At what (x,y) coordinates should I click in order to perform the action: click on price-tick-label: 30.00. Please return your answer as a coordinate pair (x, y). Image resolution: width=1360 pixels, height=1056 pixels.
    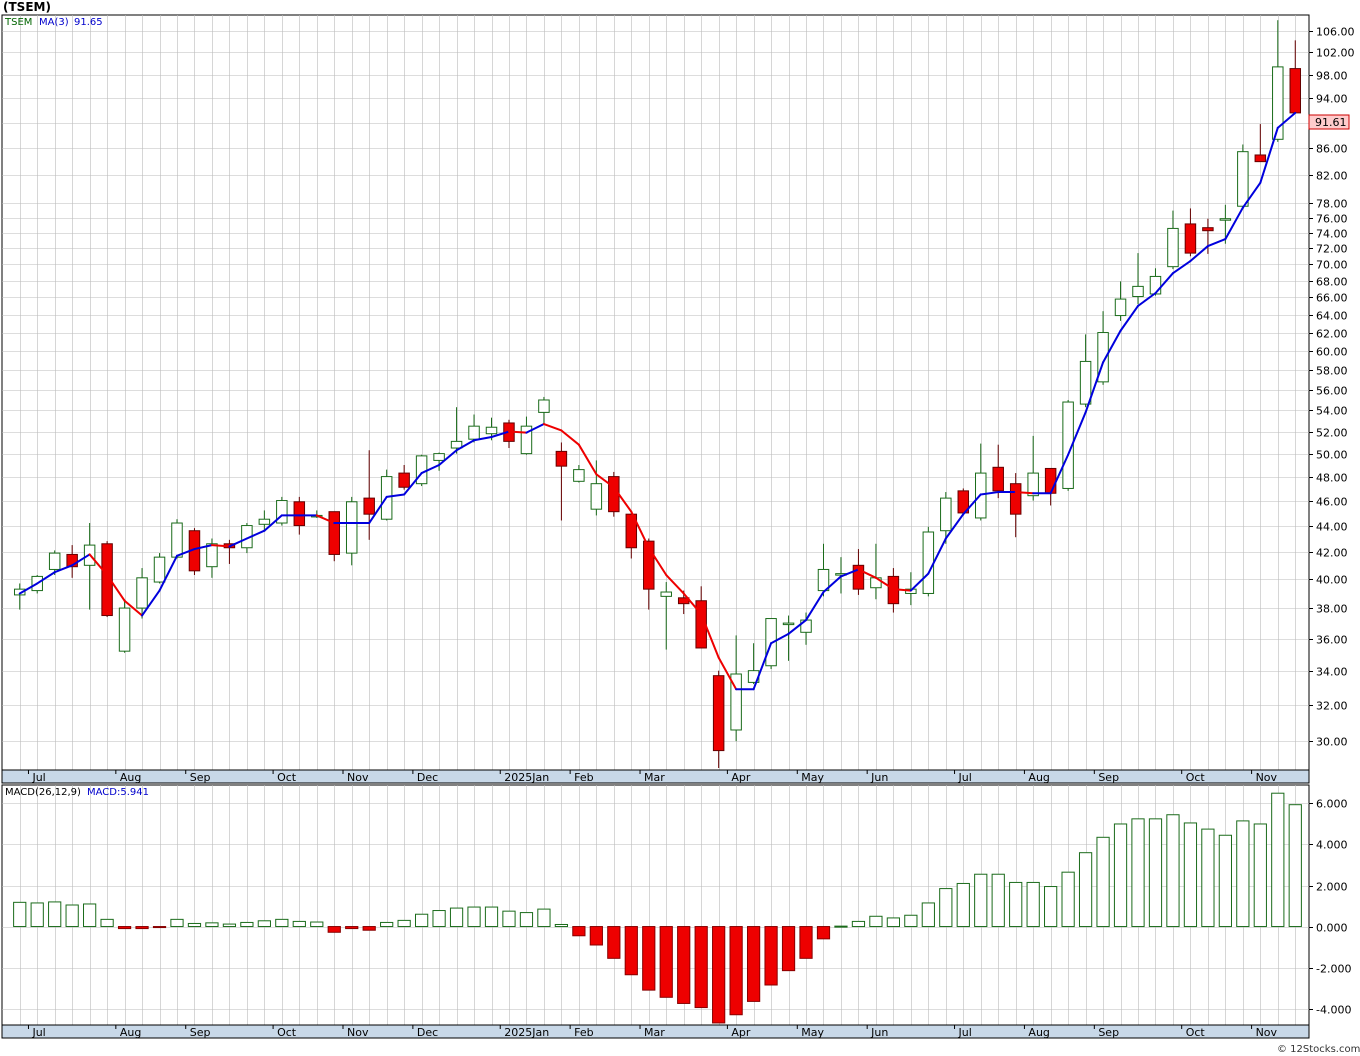
    Looking at the image, I should click on (1332, 742).